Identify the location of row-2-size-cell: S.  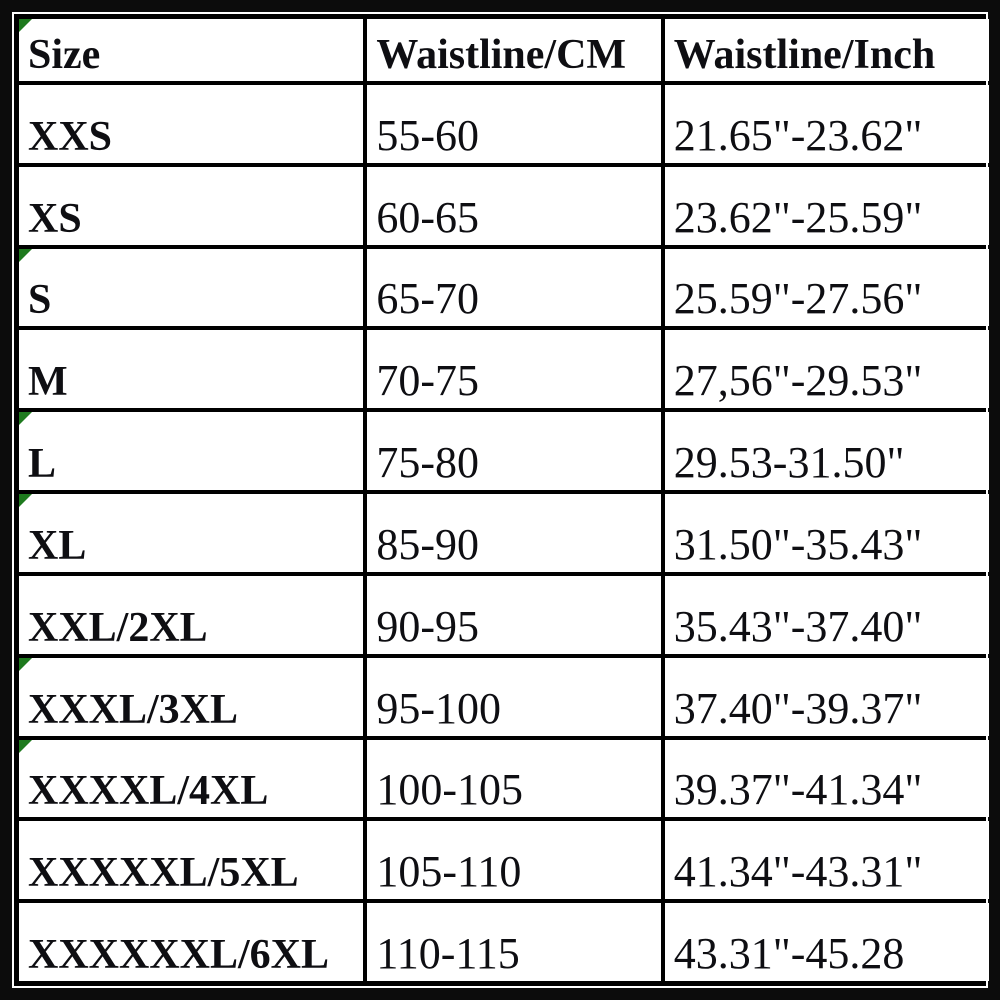
(191, 287).